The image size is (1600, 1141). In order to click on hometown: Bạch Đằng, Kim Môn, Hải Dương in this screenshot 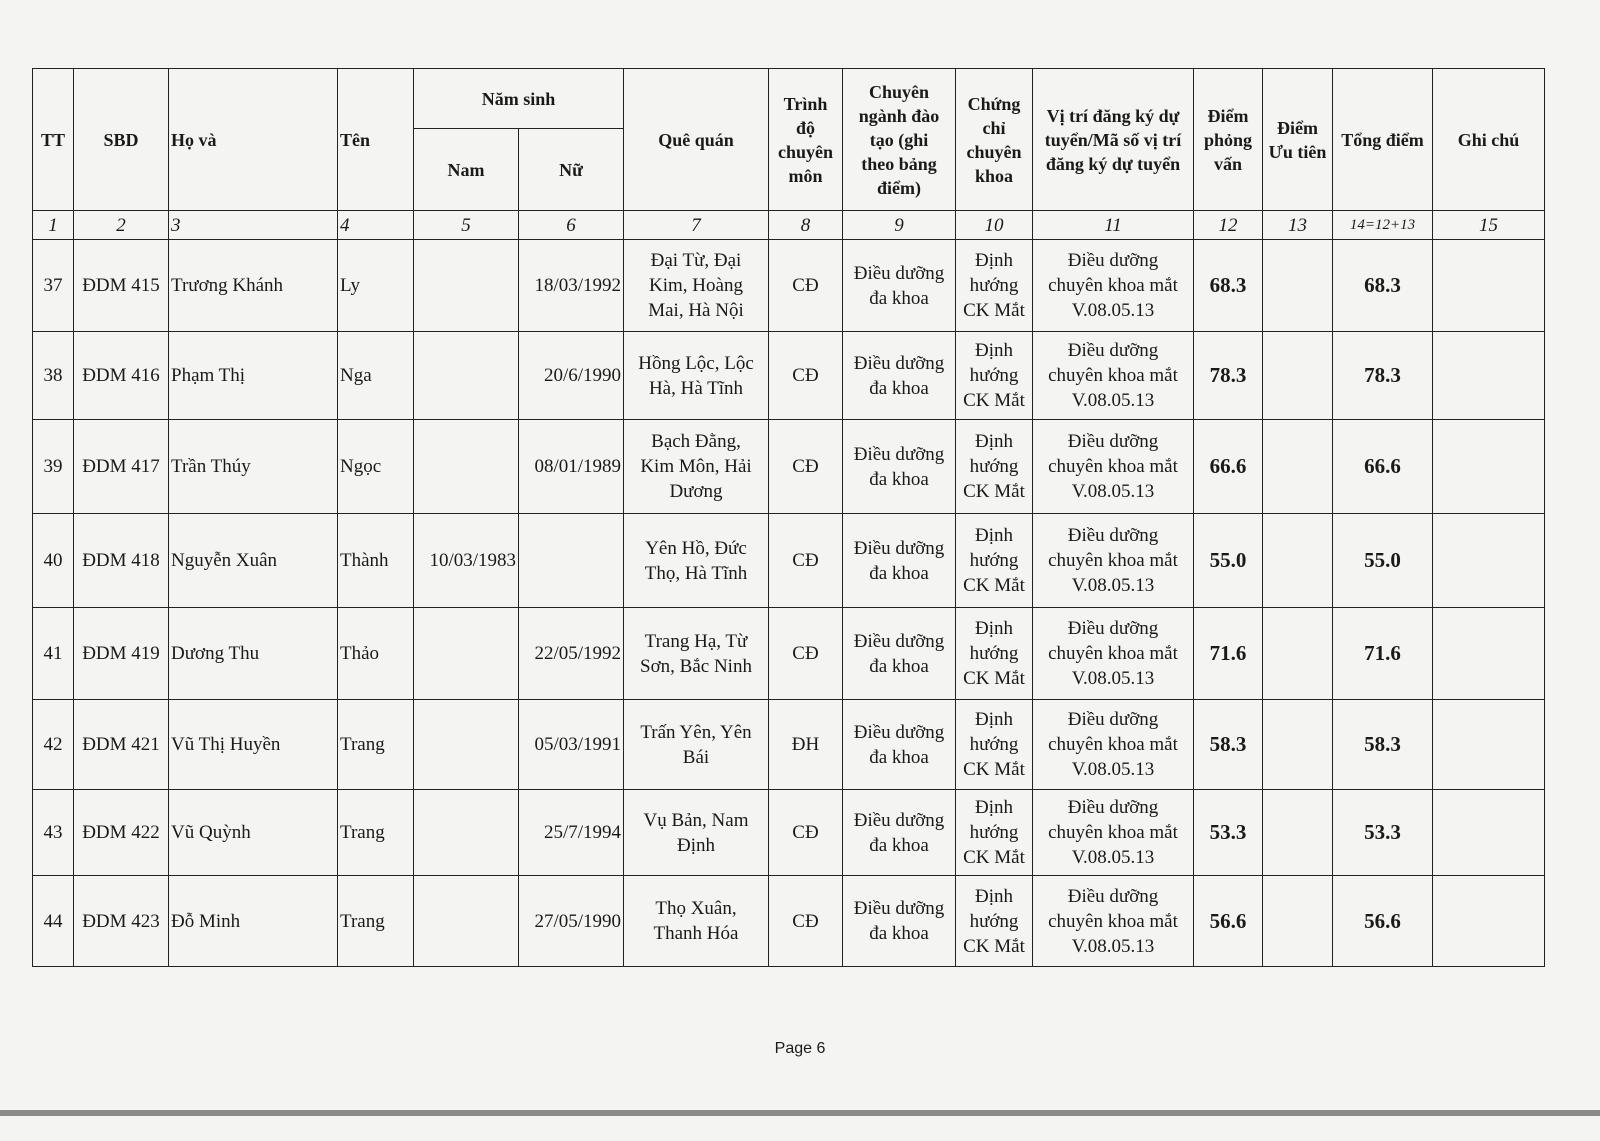, I will do `click(696, 466)`.